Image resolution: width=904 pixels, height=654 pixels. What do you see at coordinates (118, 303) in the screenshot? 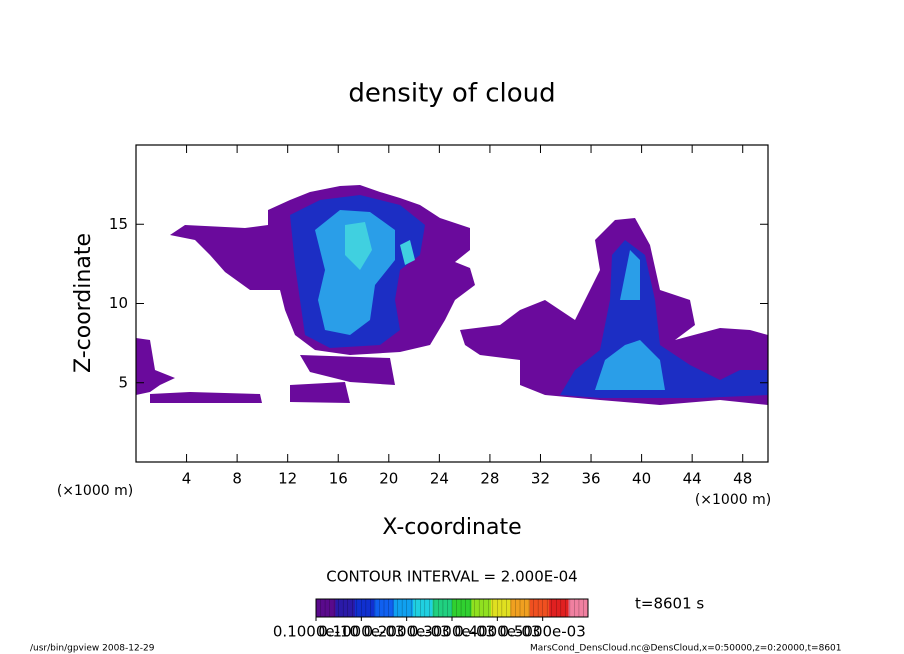
I see `y-tick-label: 10` at bounding box center [118, 303].